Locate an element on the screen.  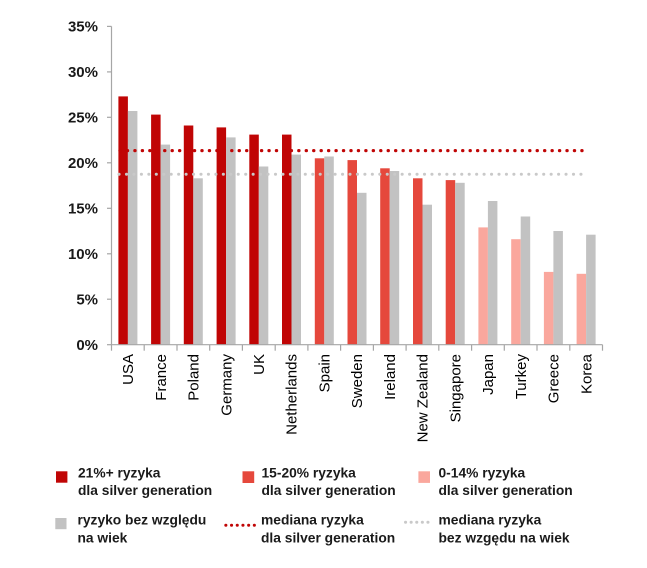
svg-text: bez wzgędu na wiek is located at coordinates (504, 537).